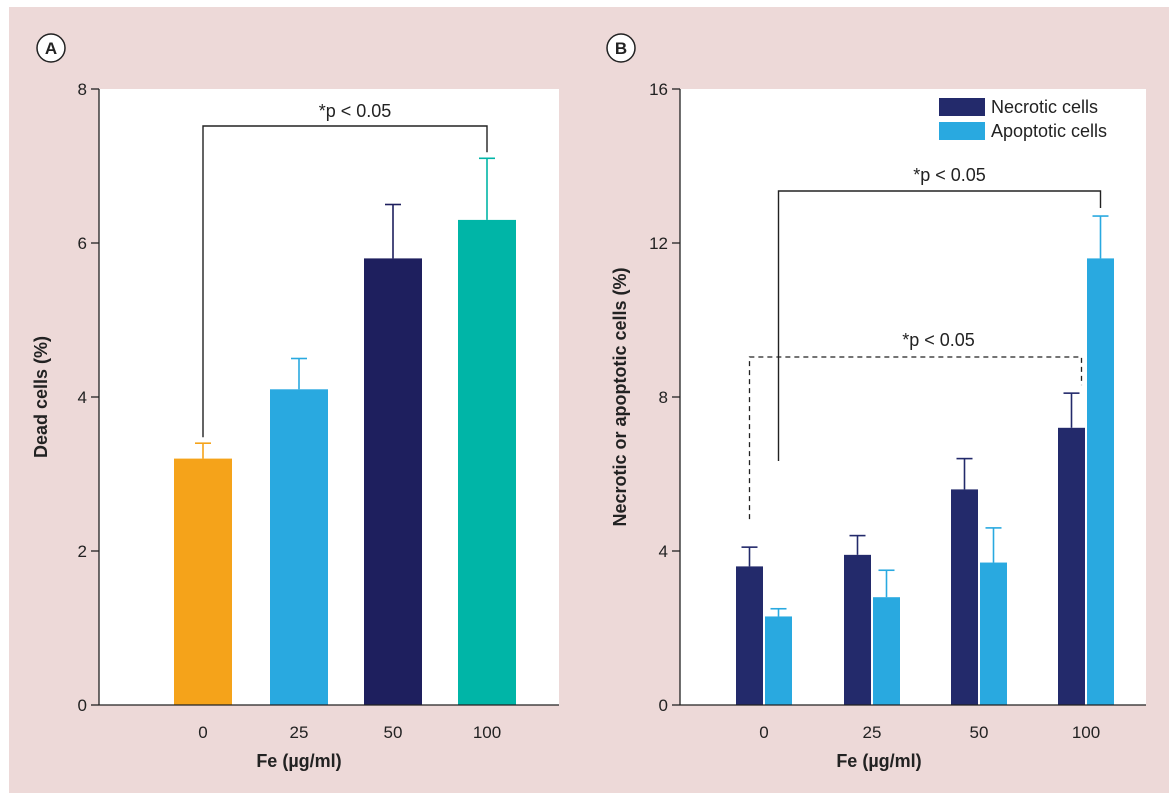 The width and height of the screenshot is (1172, 798). What do you see at coordinates (915, 438) in the screenshot?
I see `significance-bracket-dashed` at bounding box center [915, 438].